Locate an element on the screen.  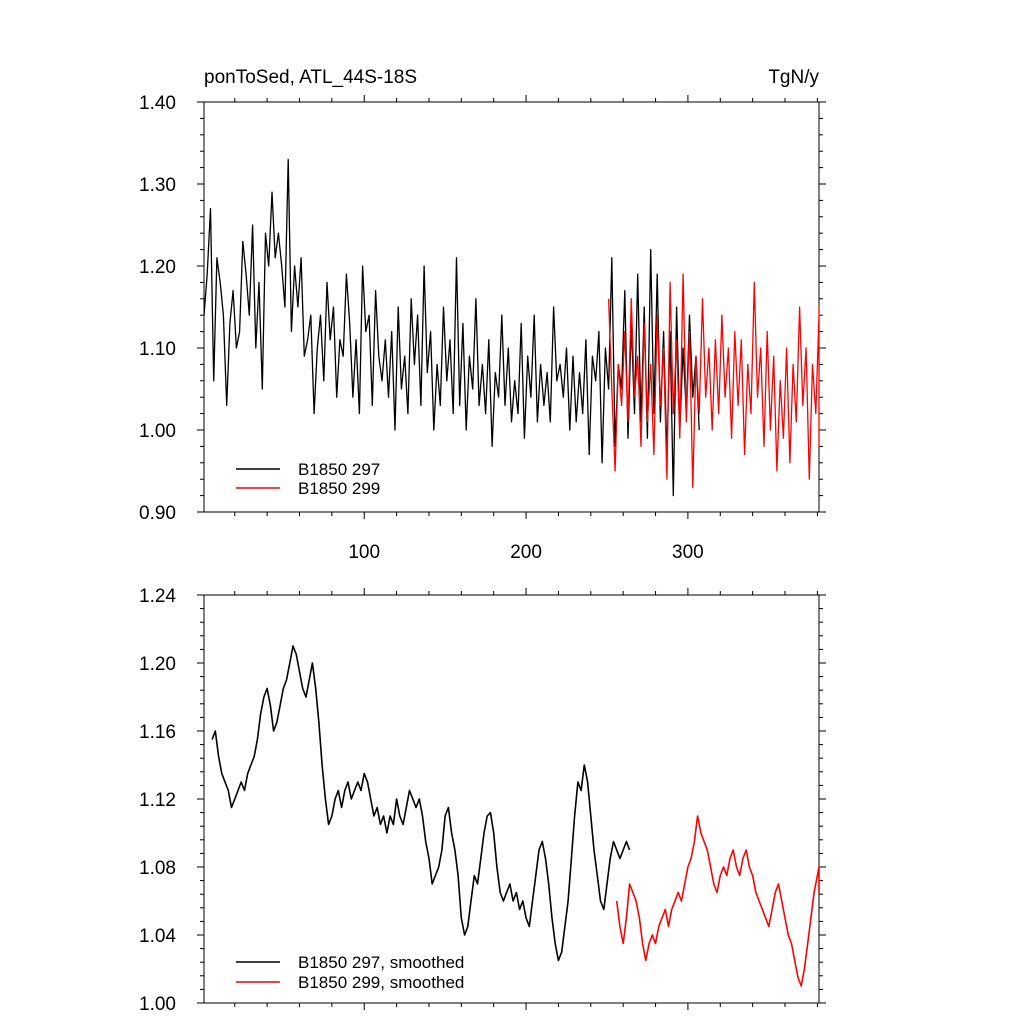
top-y-tick-label: 1.30 is located at coordinates (157, 185).